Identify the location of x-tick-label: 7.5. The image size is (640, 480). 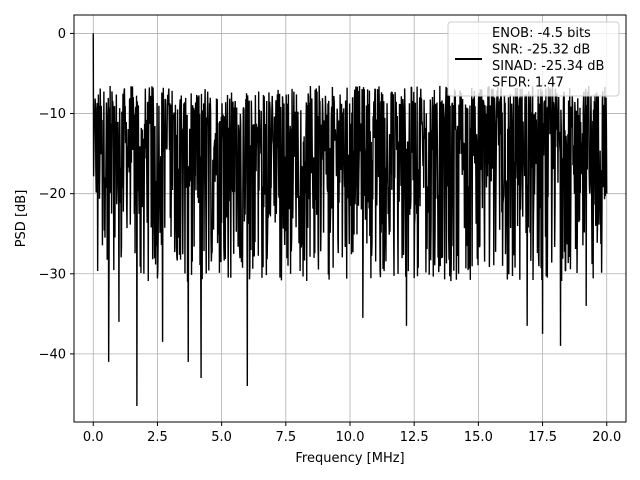
(285, 437).